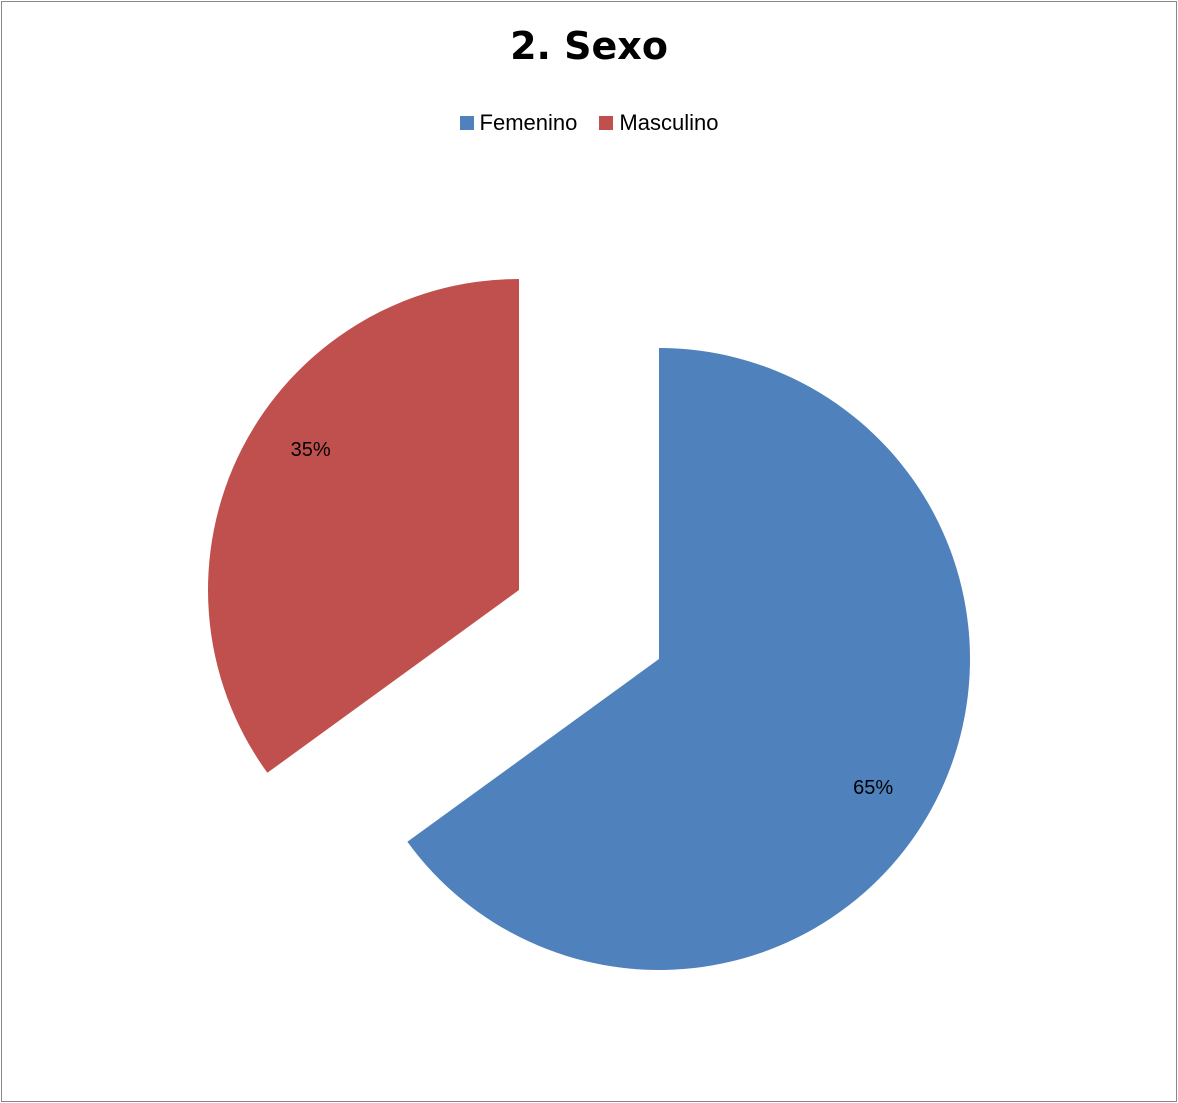  I want to click on legend-item-femenino: Femenino, so click(518, 123).